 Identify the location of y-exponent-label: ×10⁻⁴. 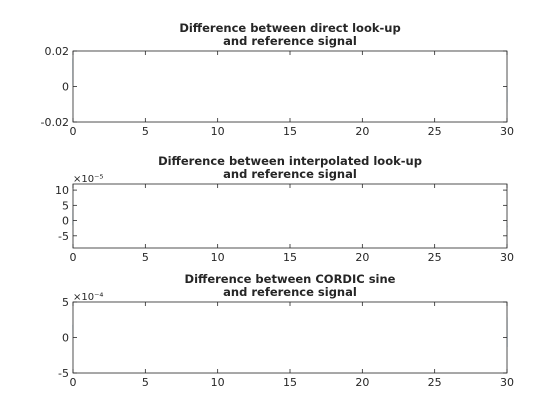
(88, 297).